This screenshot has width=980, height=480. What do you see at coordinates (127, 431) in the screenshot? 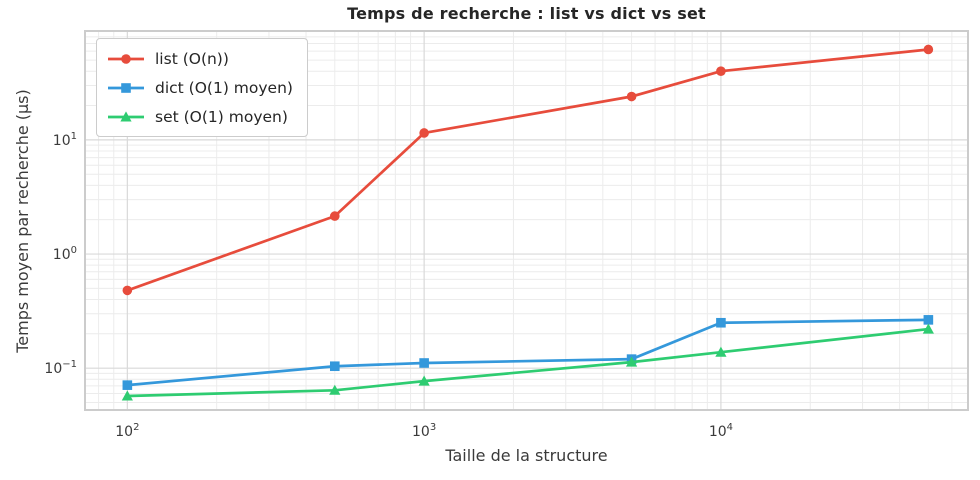
I see `x-tick-label: 102` at bounding box center [127, 431].